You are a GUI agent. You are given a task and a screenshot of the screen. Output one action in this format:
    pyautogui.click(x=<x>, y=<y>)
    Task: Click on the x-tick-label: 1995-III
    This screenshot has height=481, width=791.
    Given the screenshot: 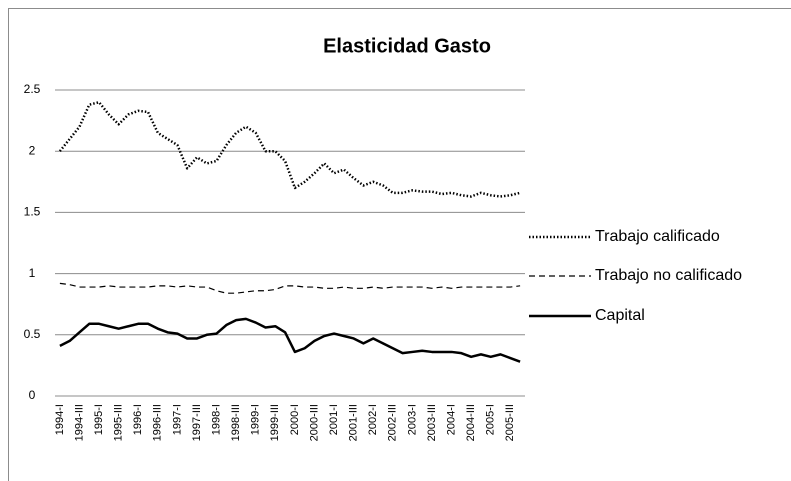 What is the action you would take?
    pyautogui.click(x=119, y=422)
    